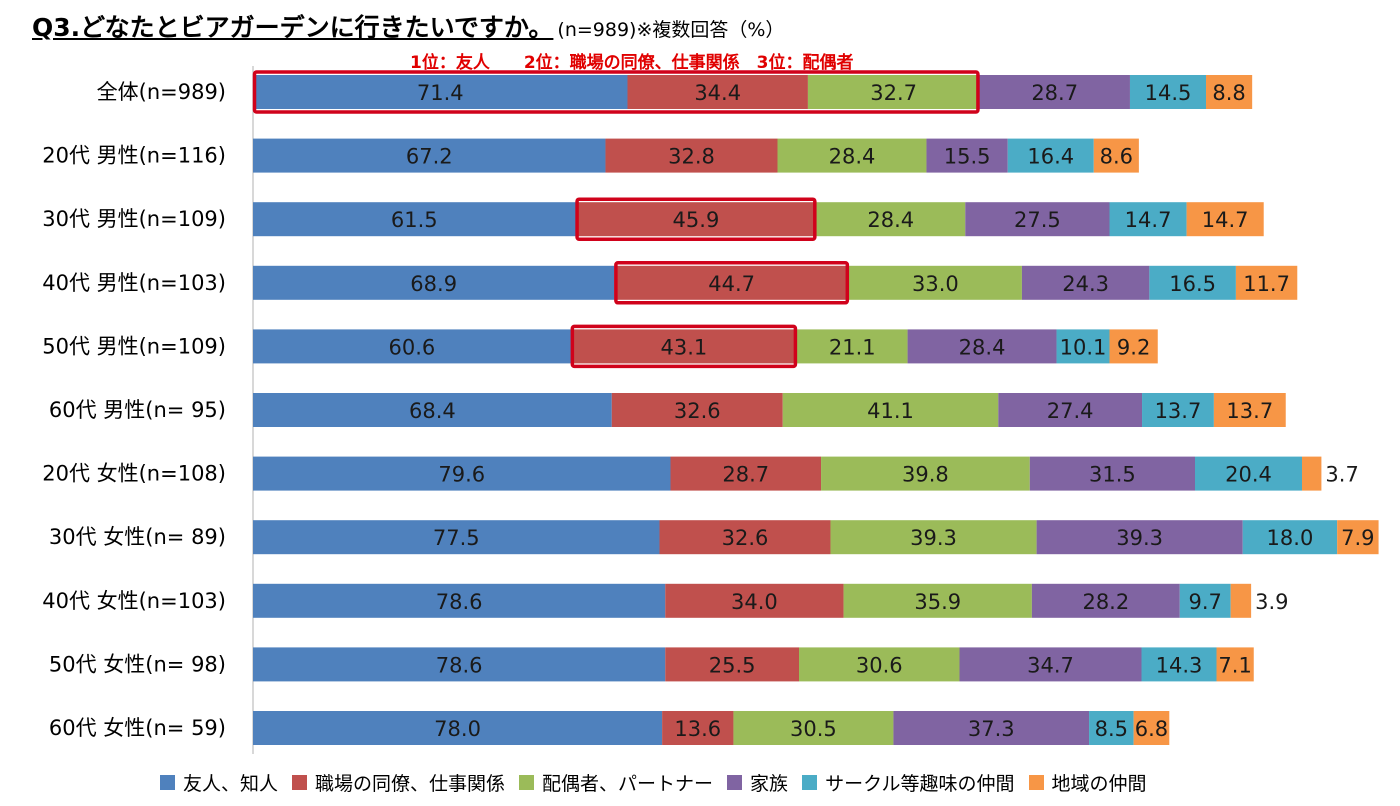  I want to click on data-label: 43.1, so click(683, 347).